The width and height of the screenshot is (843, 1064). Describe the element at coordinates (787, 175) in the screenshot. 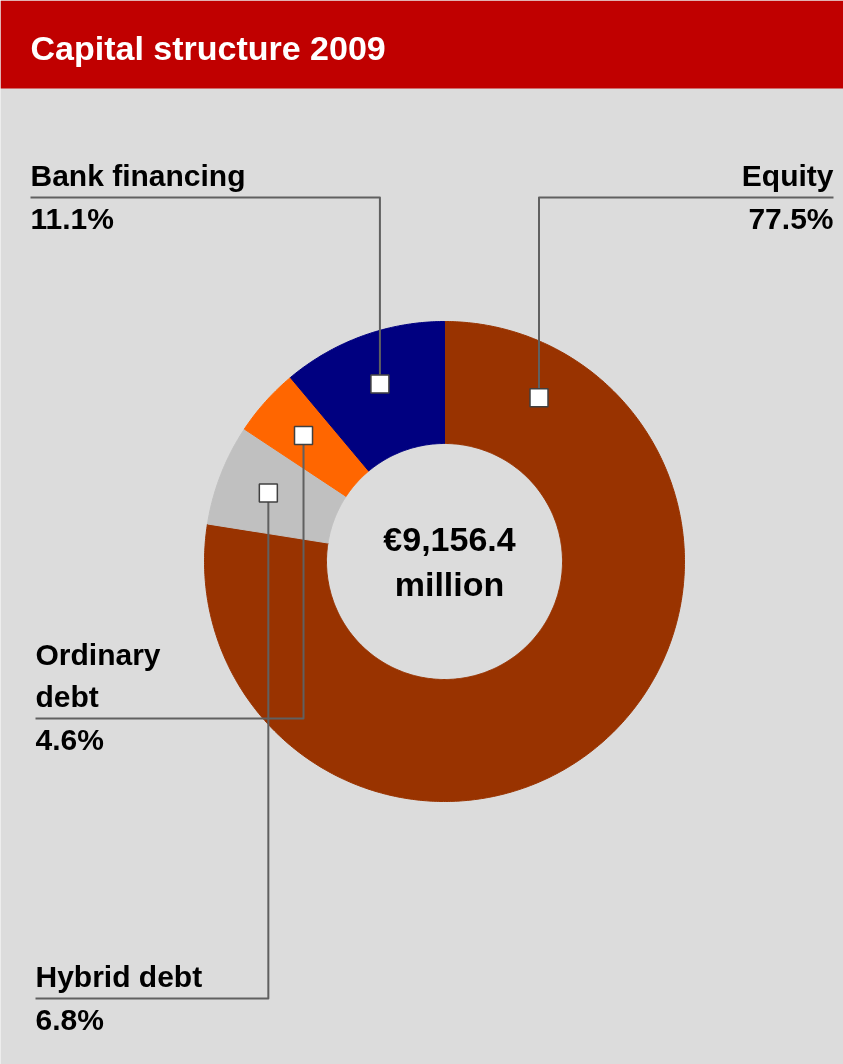

I see `slice-label: Equity` at that location.